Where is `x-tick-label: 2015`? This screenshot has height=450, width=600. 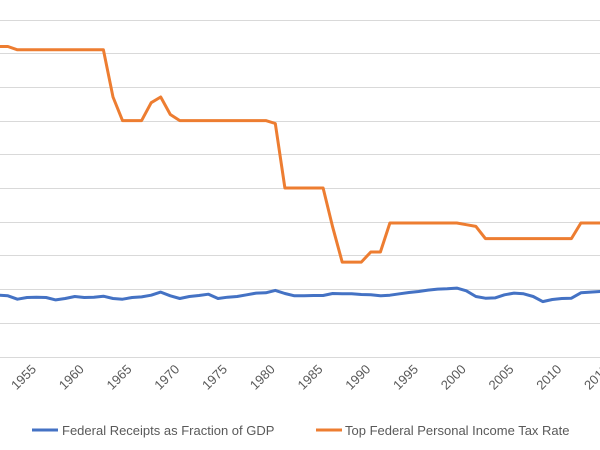
x-tick-label: 2015 is located at coordinates (590, 377).